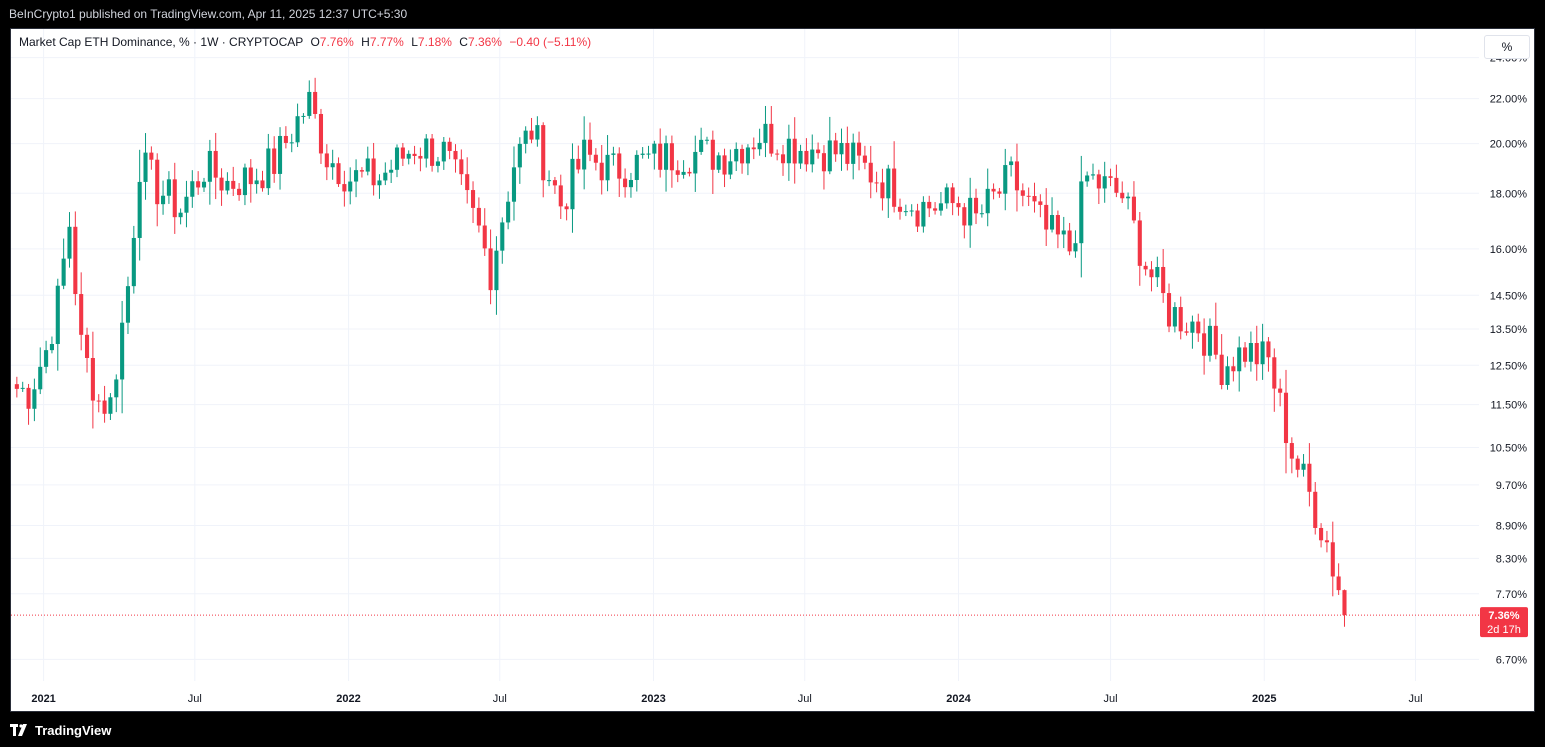 This screenshot has width=1545, height=747. I want to click on y-tick-label: 8.30%, so click(1511, 559).